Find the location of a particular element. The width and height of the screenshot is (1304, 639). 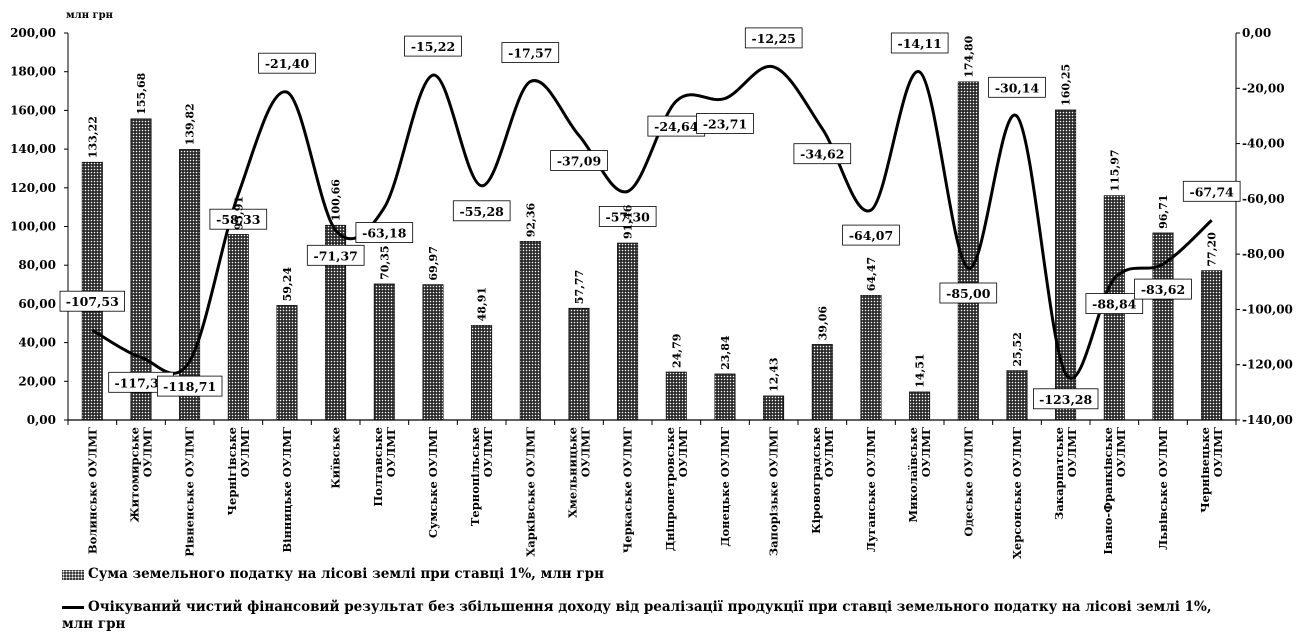

legend-swatch-line is located at coordinates (73, 607).